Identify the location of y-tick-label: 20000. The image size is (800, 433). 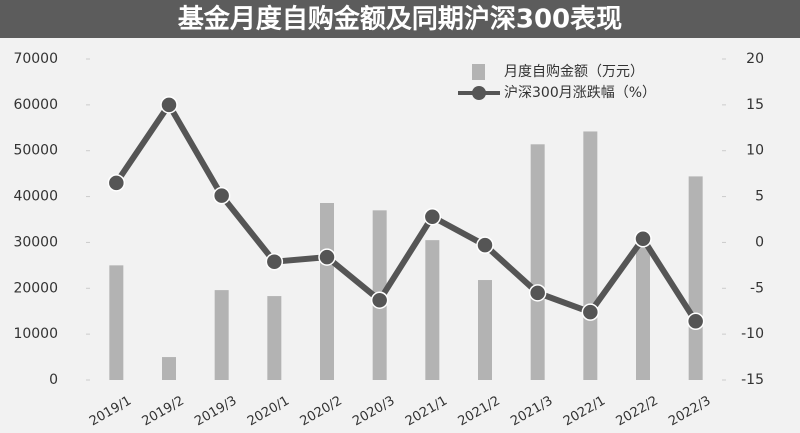
(35, 288).